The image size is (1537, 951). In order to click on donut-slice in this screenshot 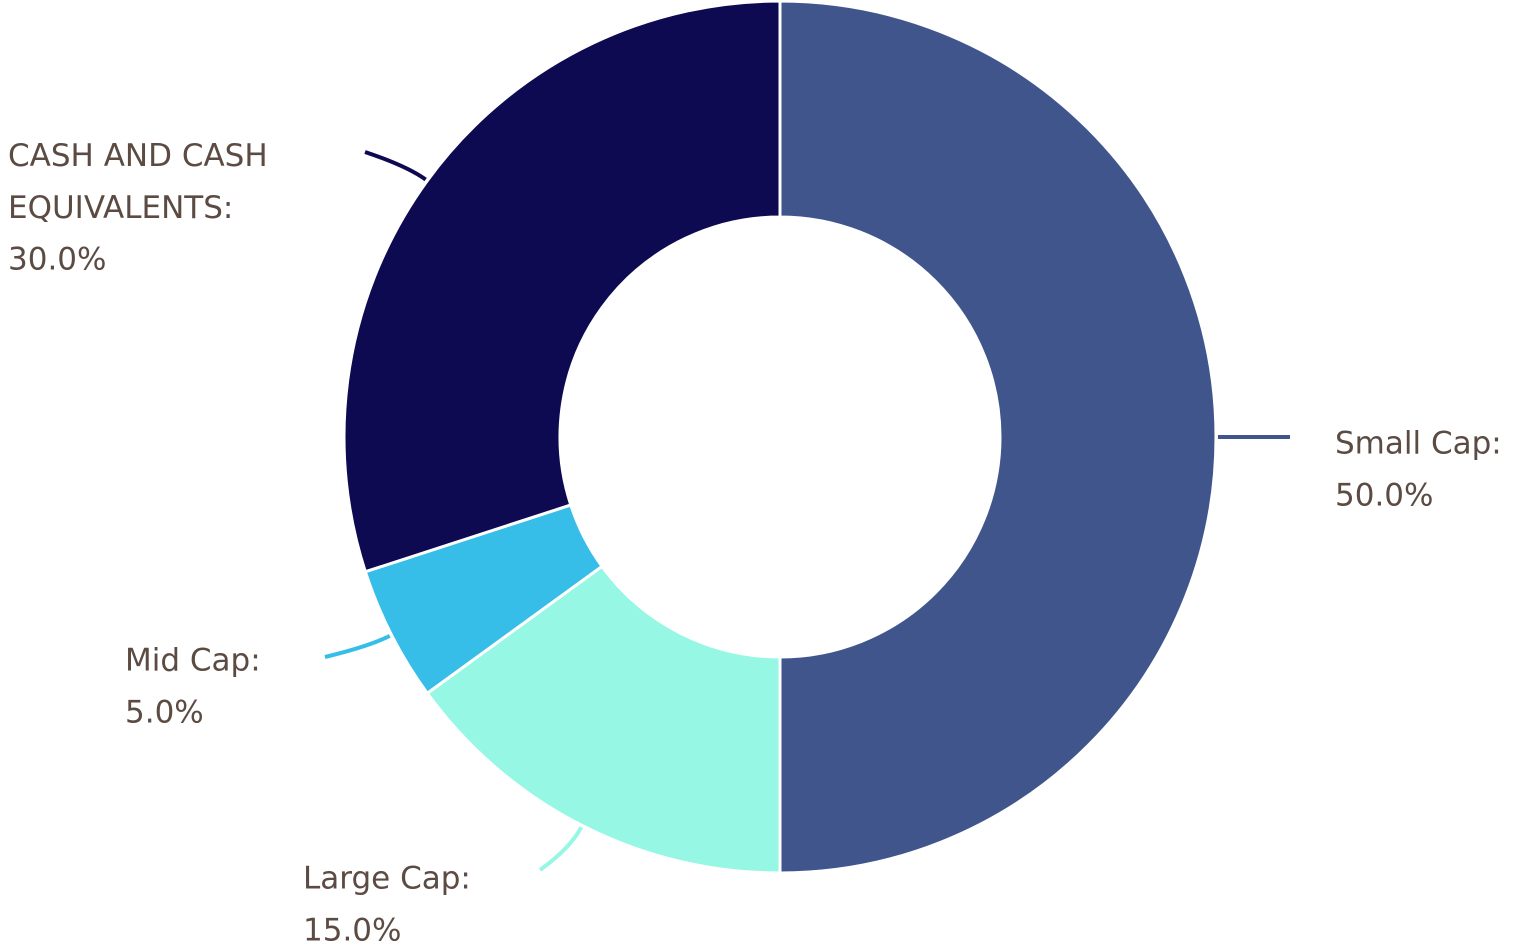, I will do `click(603, 719)`.